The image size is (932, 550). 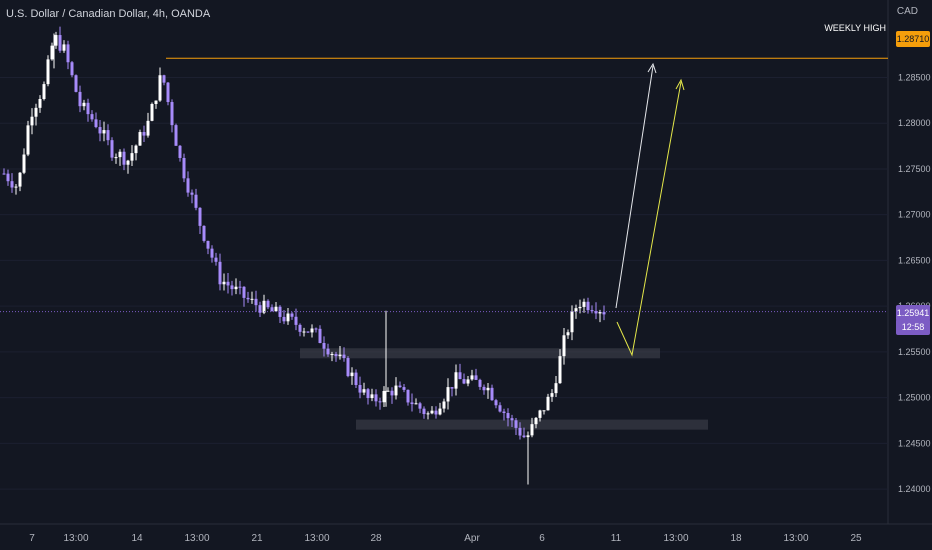 I want to click on white-arrow-head, so click(x=652, y=68).